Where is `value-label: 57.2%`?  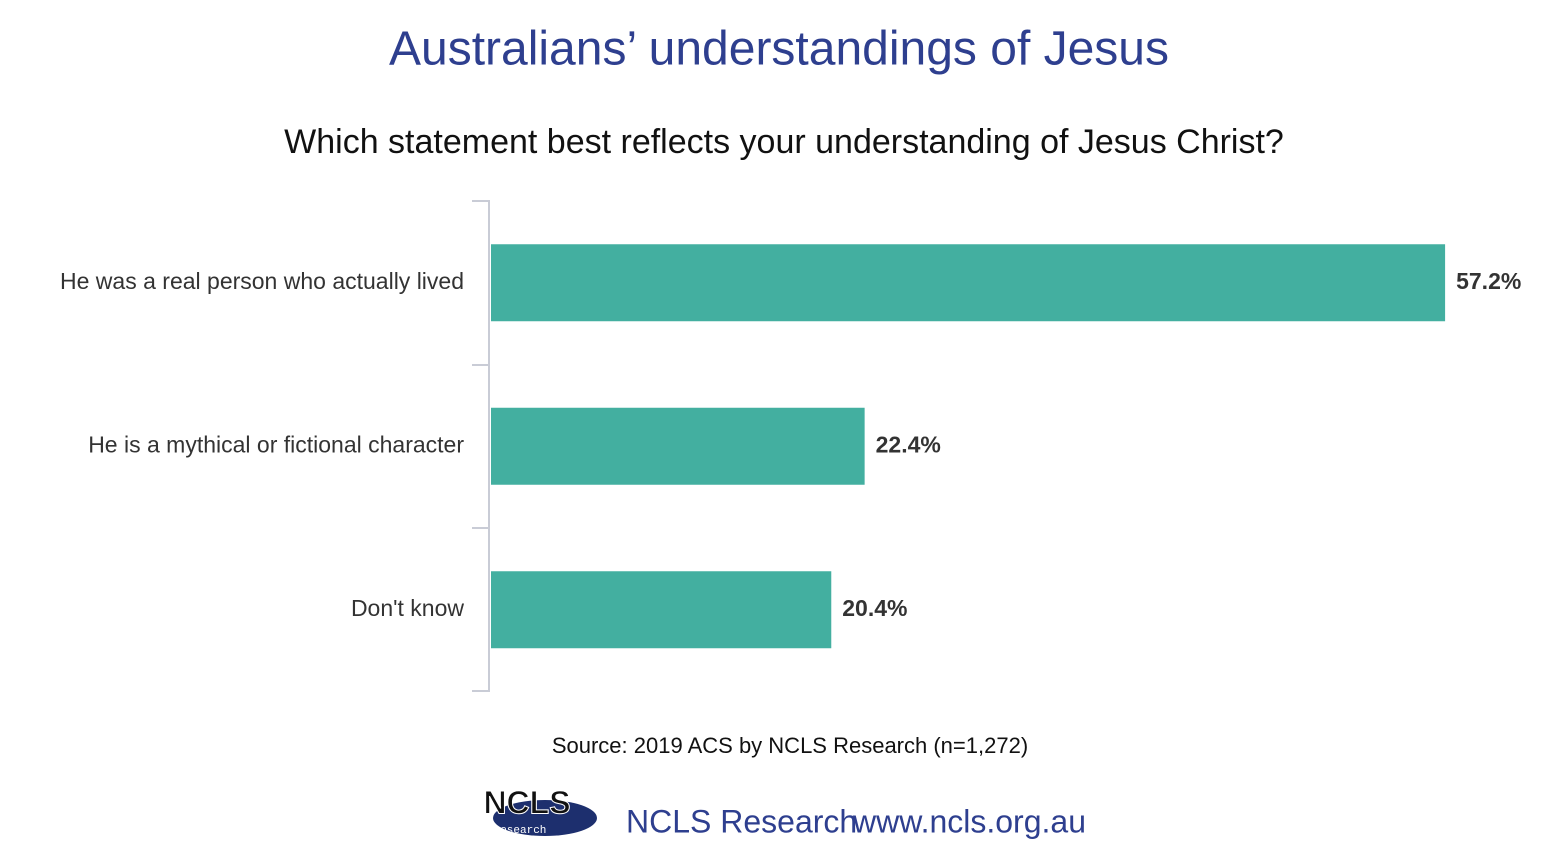
value-label: 57.2% is located at coordinates (1488, 281).